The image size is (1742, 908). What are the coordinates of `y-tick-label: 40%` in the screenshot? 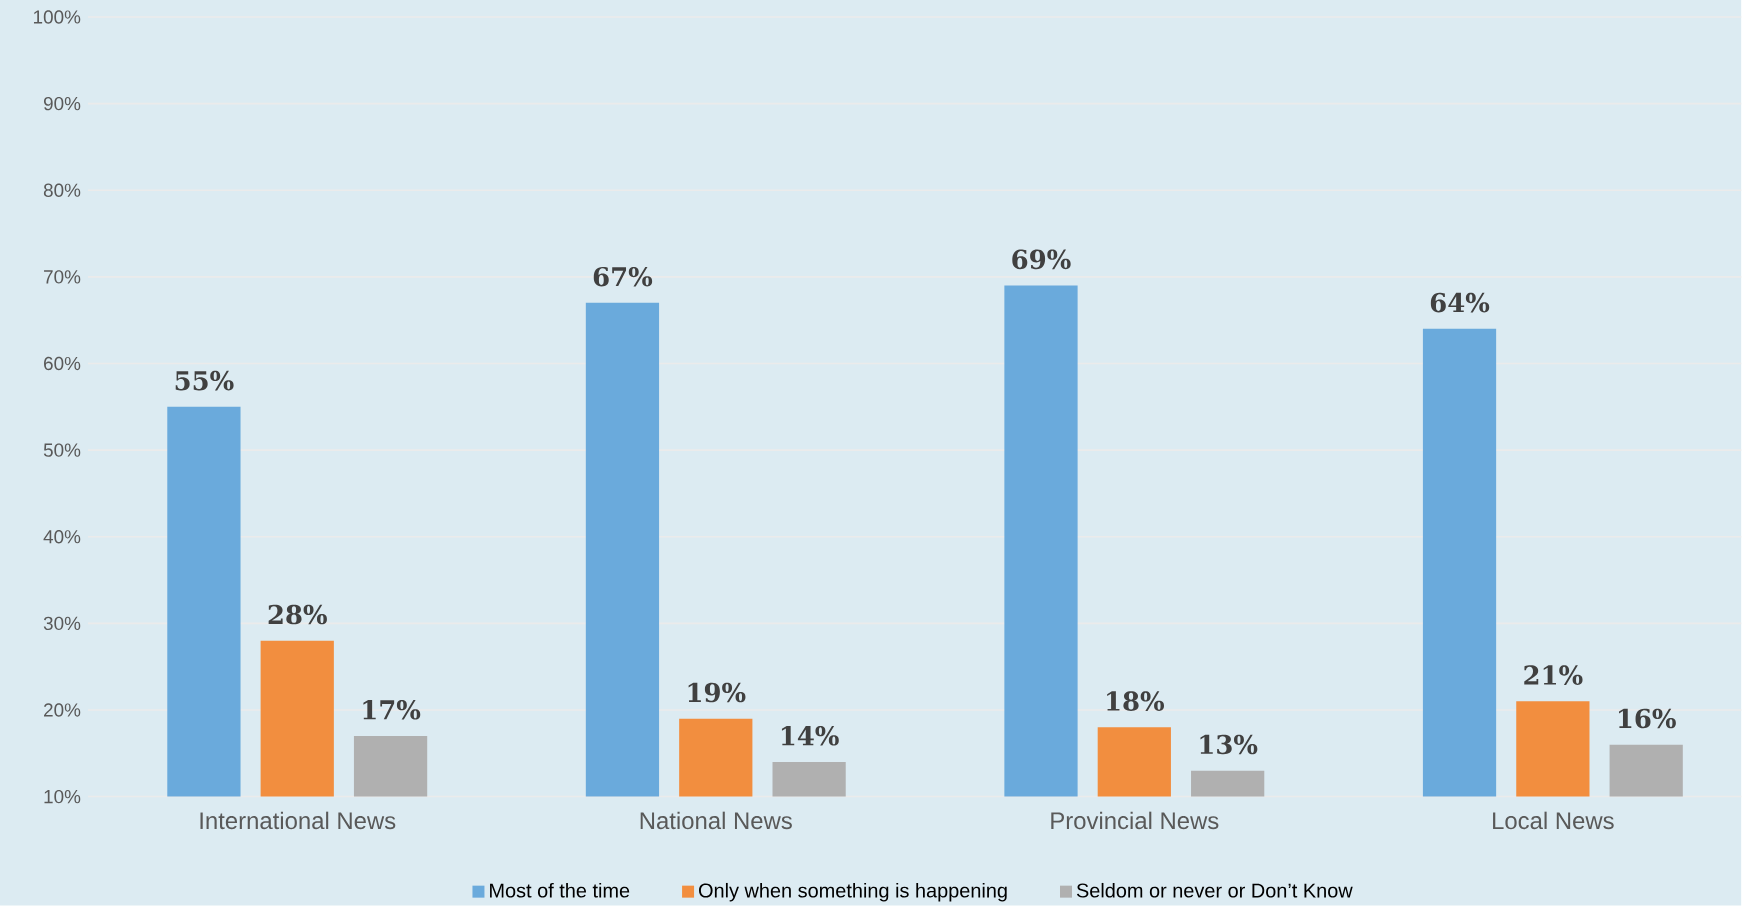 It's located at (62, 536).